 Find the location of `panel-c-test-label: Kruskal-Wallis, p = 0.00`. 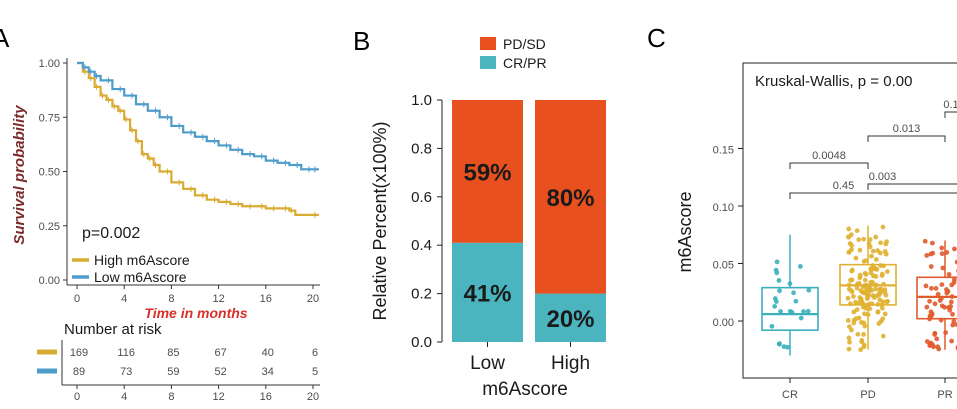

panel-c-test-label: Kruskal-Wallis, p = 0.00 is located at coordinates (833, 81).